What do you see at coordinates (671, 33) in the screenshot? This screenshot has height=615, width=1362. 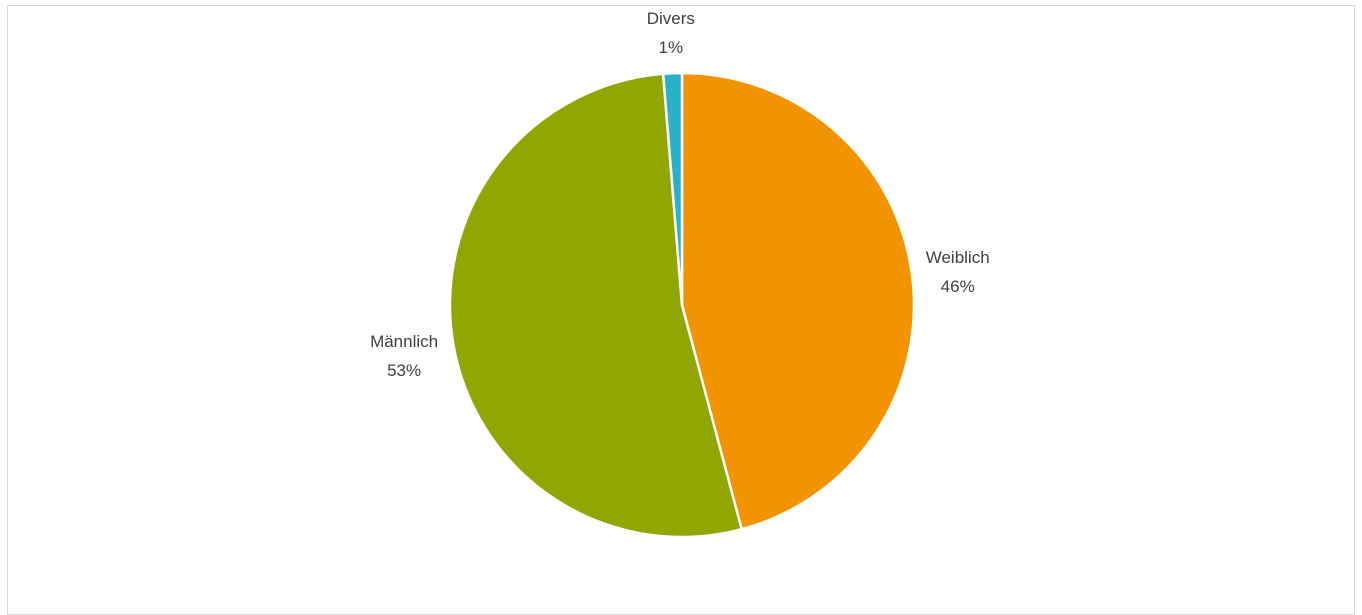 I see `pie-label-divers: Divers 1%` at bounding box center [671, 33].